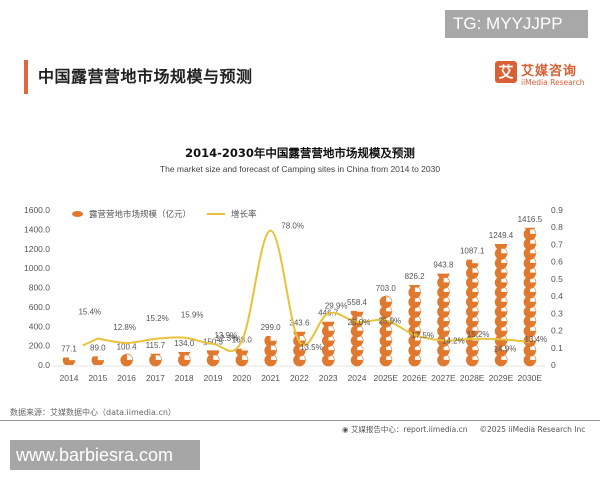 This screenshot has height=480, width=600. I want to click on title-accent-bar, so click(26, 77).